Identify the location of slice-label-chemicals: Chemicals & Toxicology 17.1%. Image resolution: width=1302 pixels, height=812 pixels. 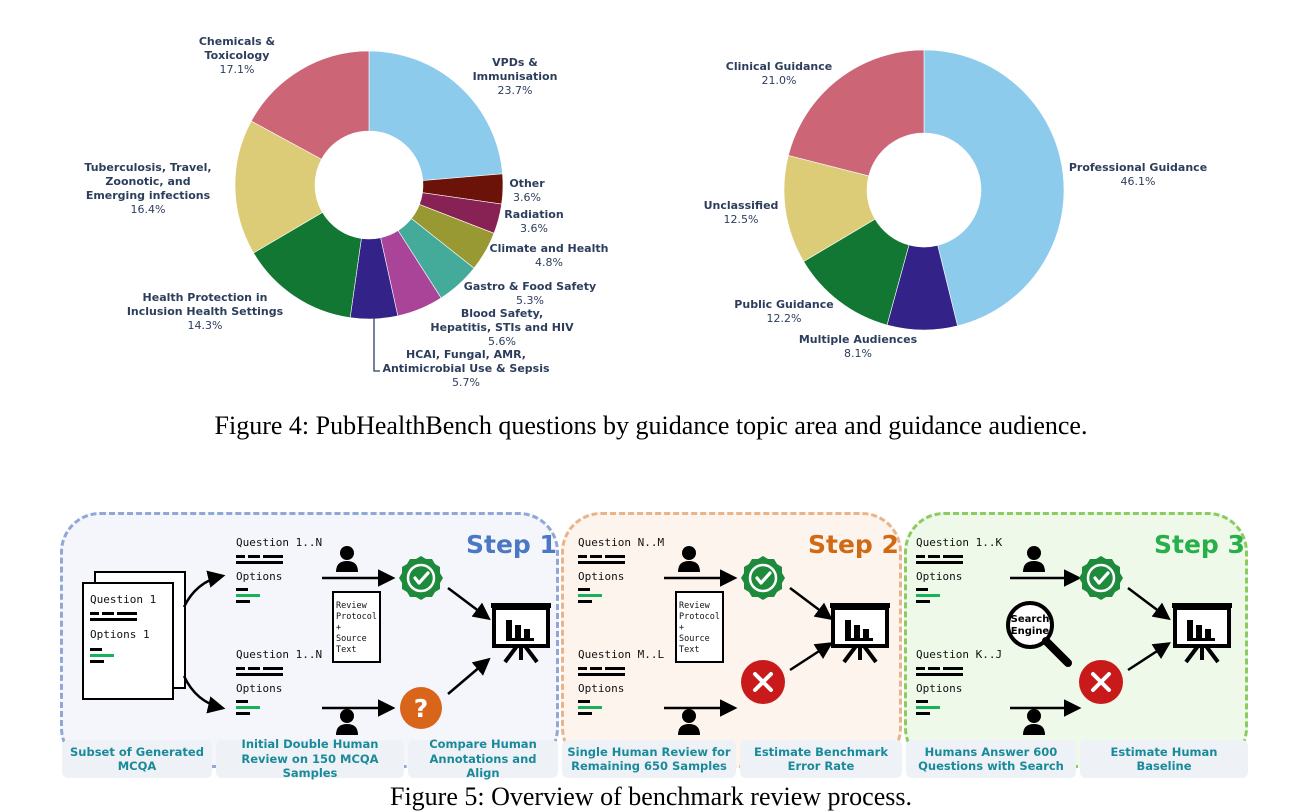
(237, 55).